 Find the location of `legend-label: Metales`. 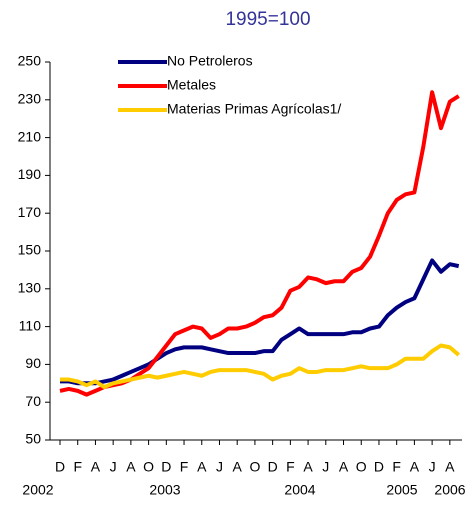

legend-label: Metales is located at coordinates (191, 85).